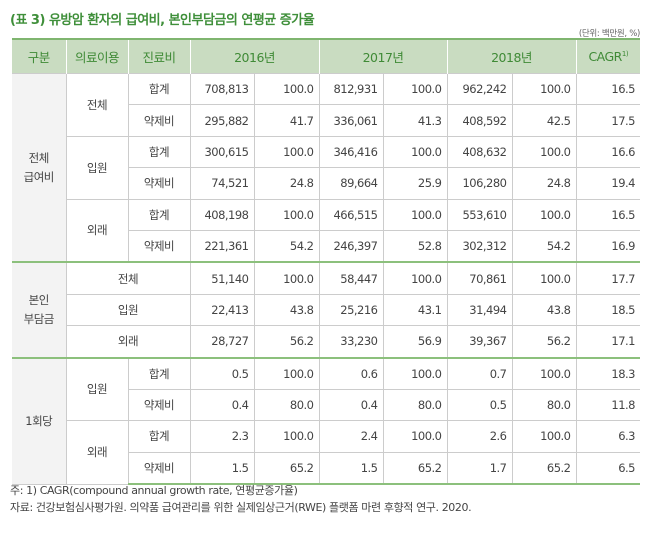  What do you see at coordinates (222, 120) in the screenshot?
I see `amount-cell: 295,882` at bounding box center [222, 120].